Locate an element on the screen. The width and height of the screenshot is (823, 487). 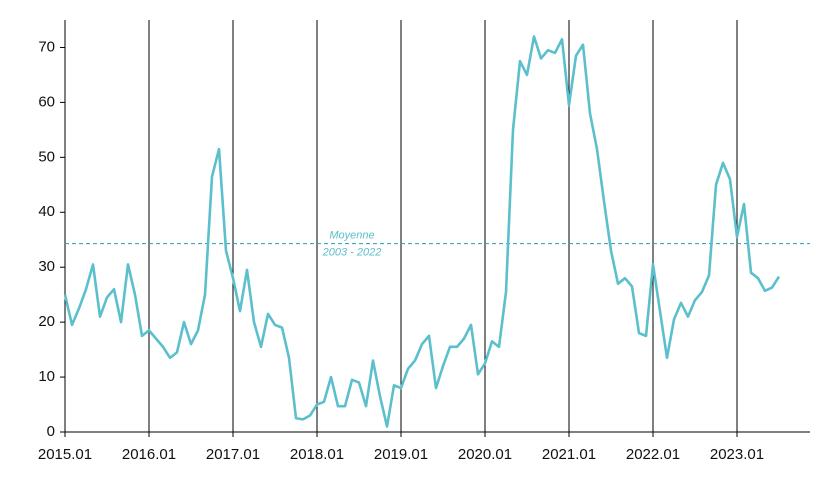
y-tick-label: 50 is located at coordinates (46, 156).